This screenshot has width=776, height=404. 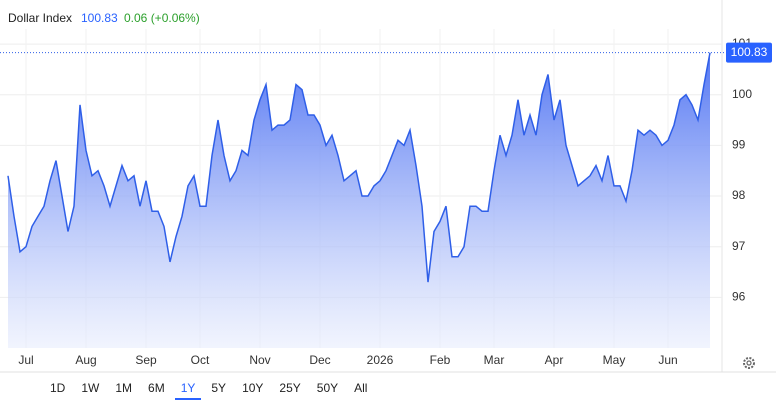 What do you see at coordinates (90, 388) in the screenshot?
I see `range-button: 1W` at bounding box center [90, 388].